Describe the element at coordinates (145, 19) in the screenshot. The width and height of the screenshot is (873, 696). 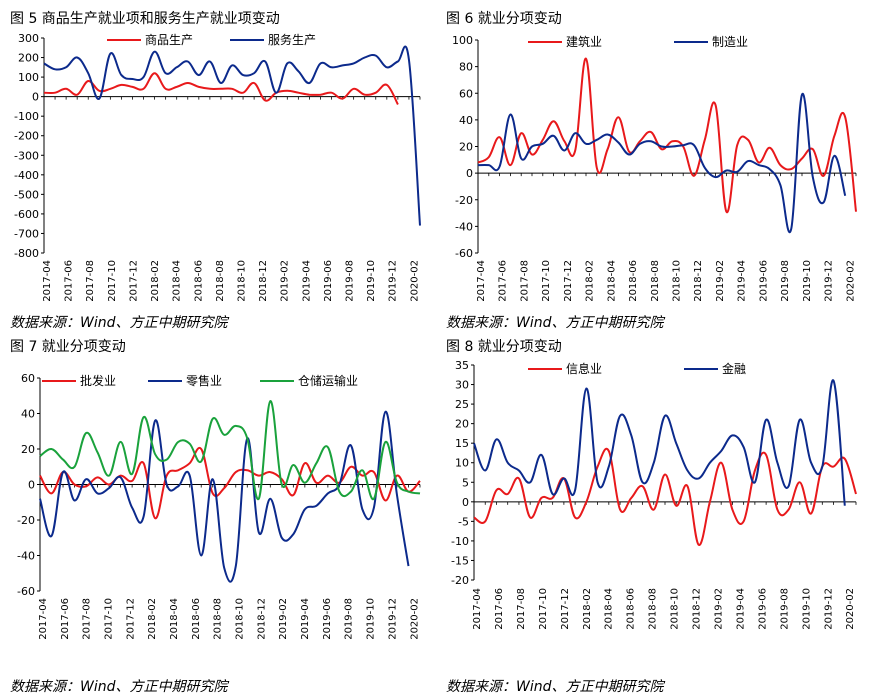
I see `chart5-title: 图 5 商品生产就业项和服务生产就业项变动` at that location.